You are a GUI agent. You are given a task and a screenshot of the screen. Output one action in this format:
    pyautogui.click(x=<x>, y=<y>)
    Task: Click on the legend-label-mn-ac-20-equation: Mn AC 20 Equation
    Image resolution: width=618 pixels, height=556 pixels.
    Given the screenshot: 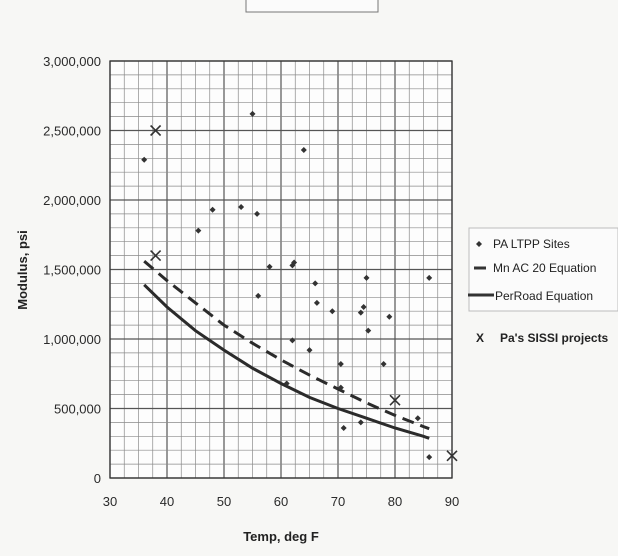 What is the action you would take?
    pyautogui.click(x=544, y=268)
    